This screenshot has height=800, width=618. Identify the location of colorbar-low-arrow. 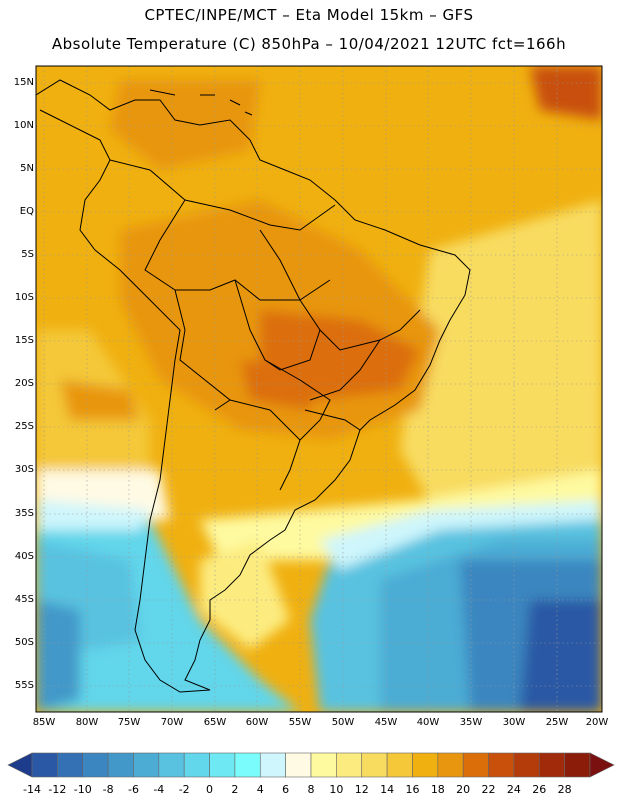
(20, 765).